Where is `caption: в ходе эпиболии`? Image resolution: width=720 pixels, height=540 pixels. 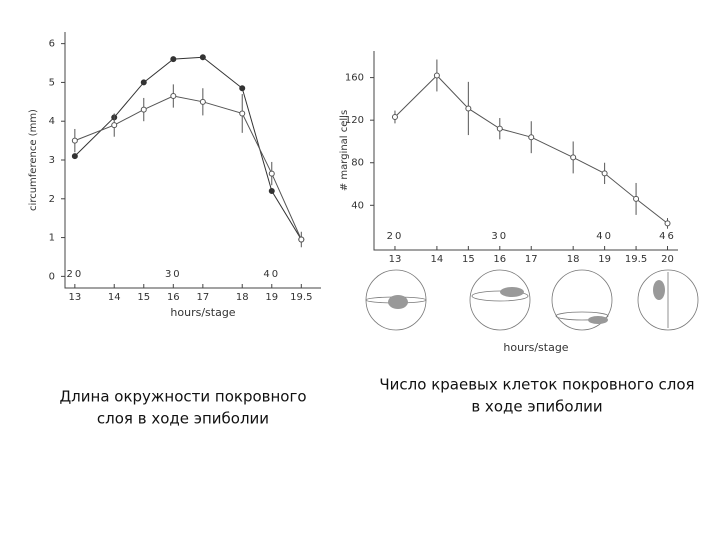
caption: в ходе эпиболии is located at coordinates (536, 407).